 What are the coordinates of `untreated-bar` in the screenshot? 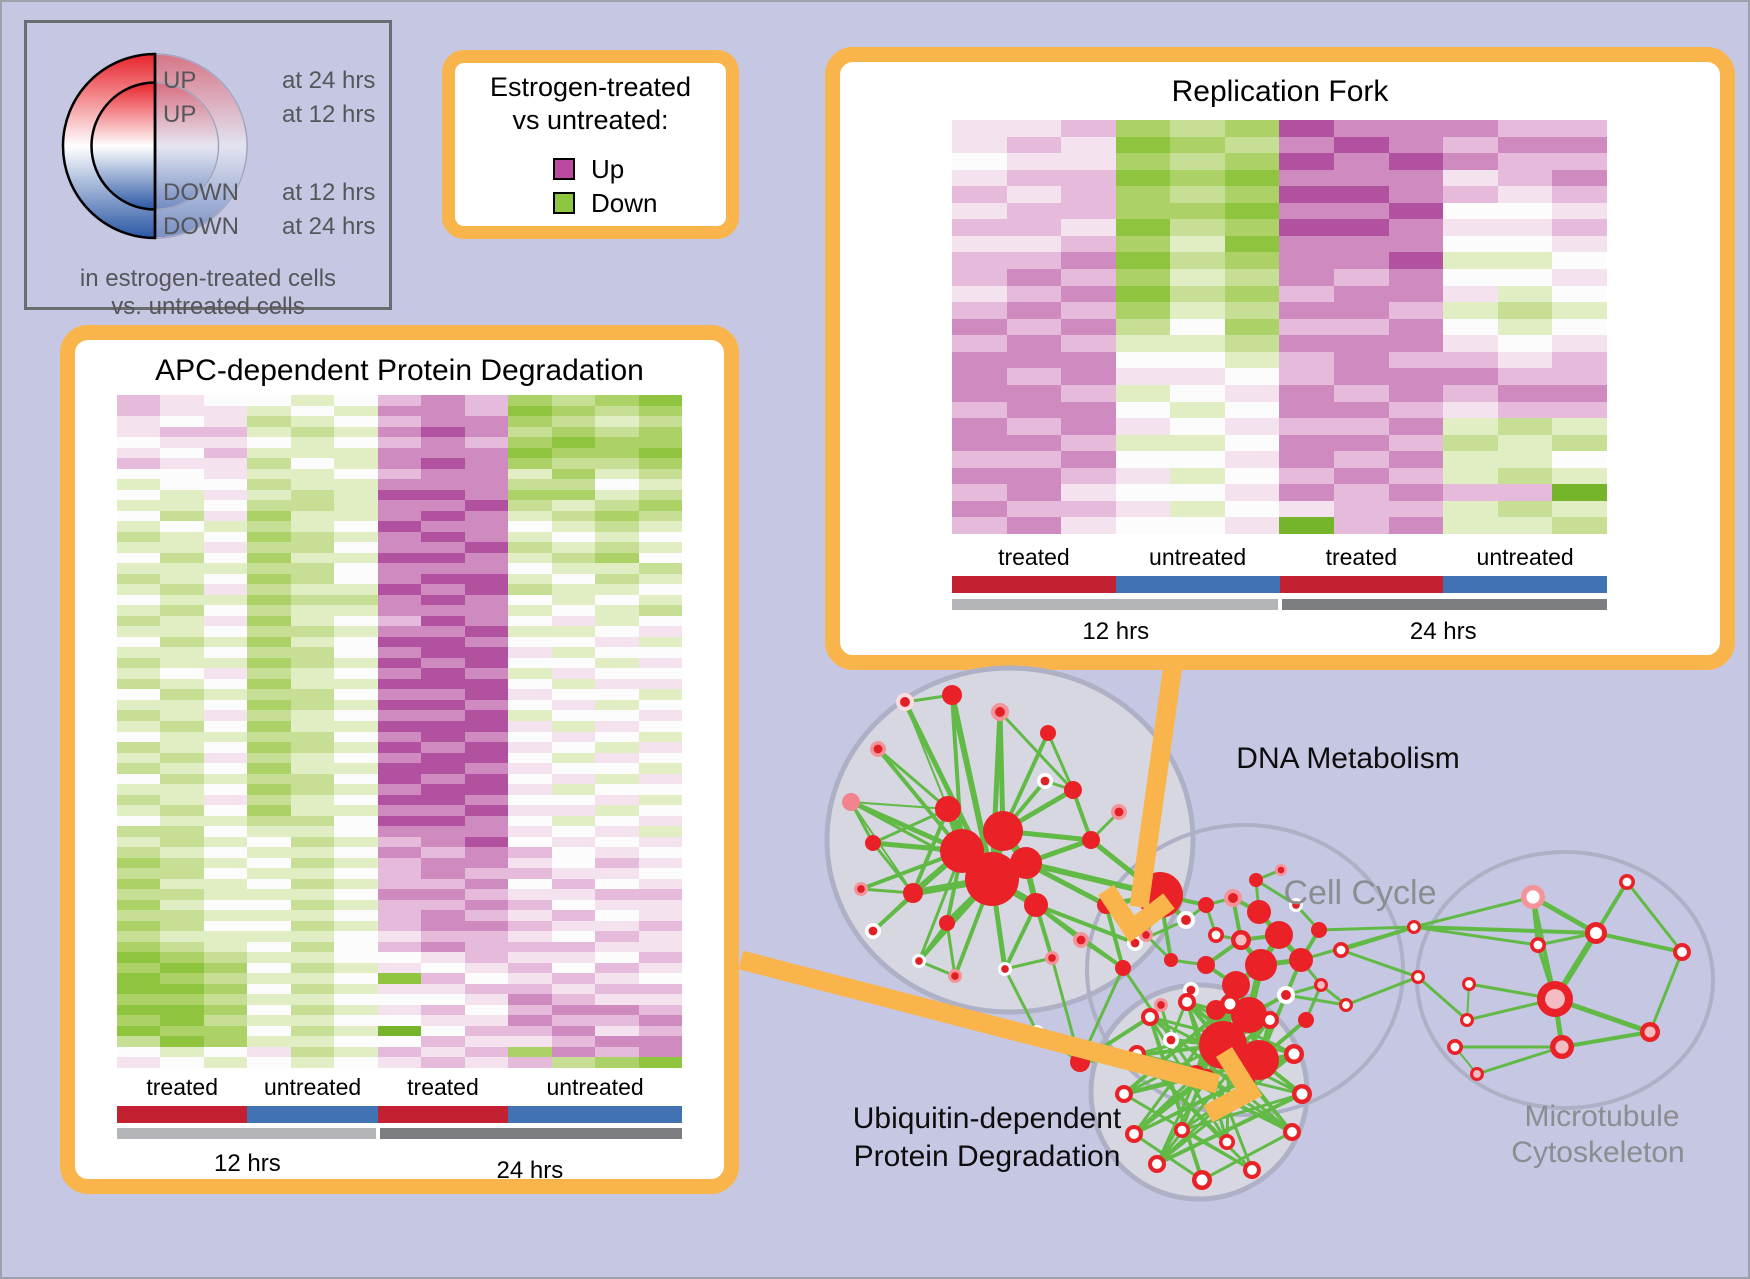 It's located at (595, 1114).